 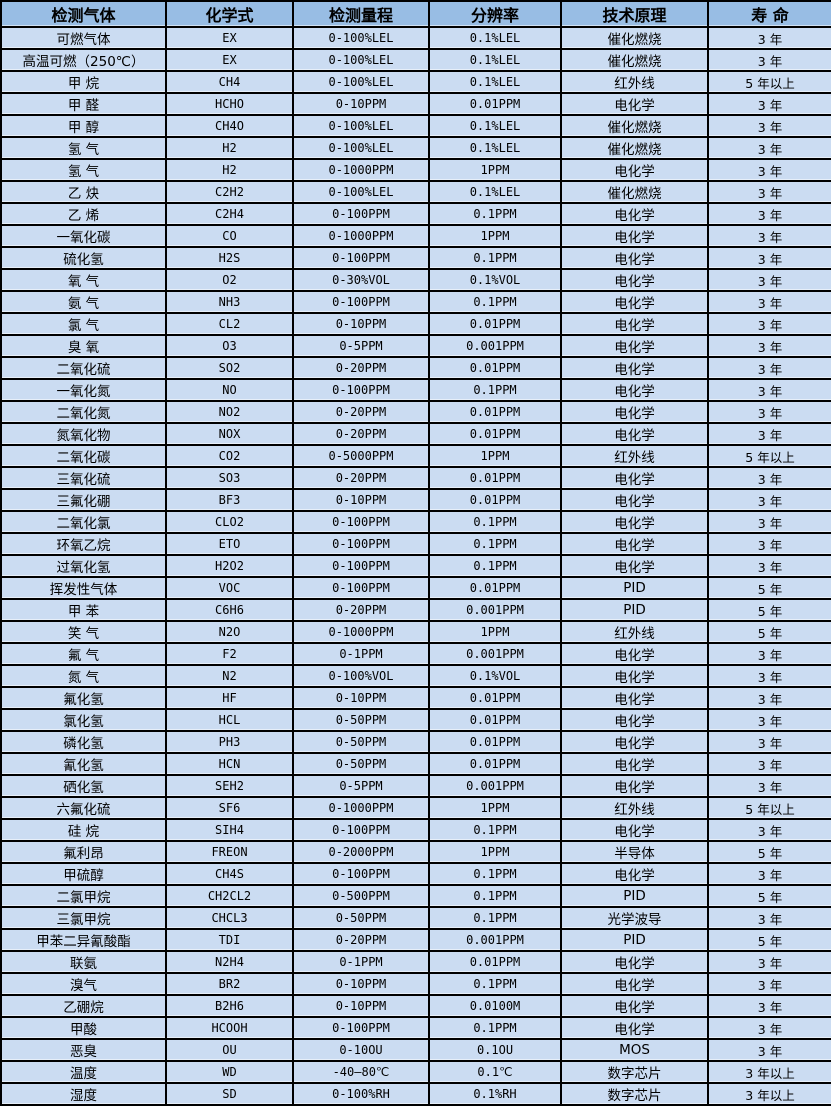 What do you see at coordinates (83, 830) in the screenshot?
I see `gas-name-cell: 硅 烷` at bounding box center [83, 830].